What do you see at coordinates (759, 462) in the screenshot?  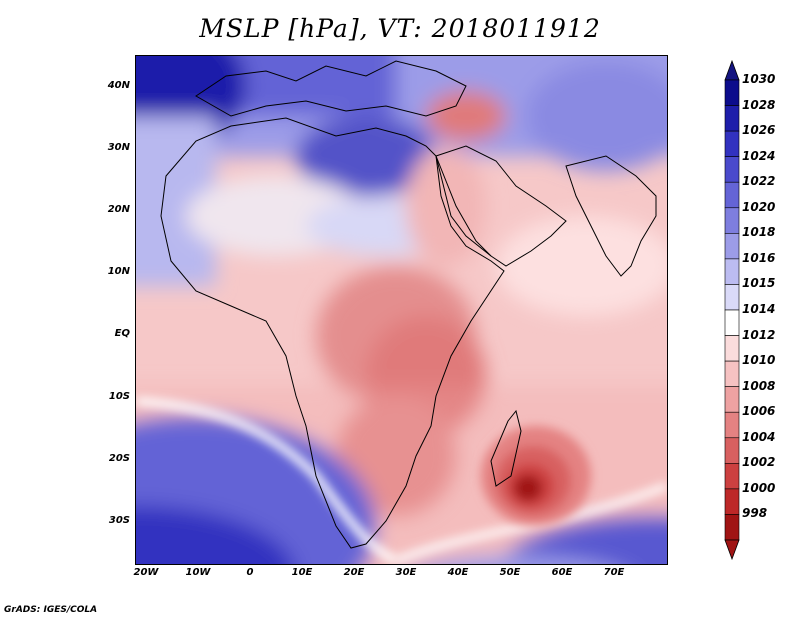 I see `colorbar-label: 1002` at bounding box center [759, 462].